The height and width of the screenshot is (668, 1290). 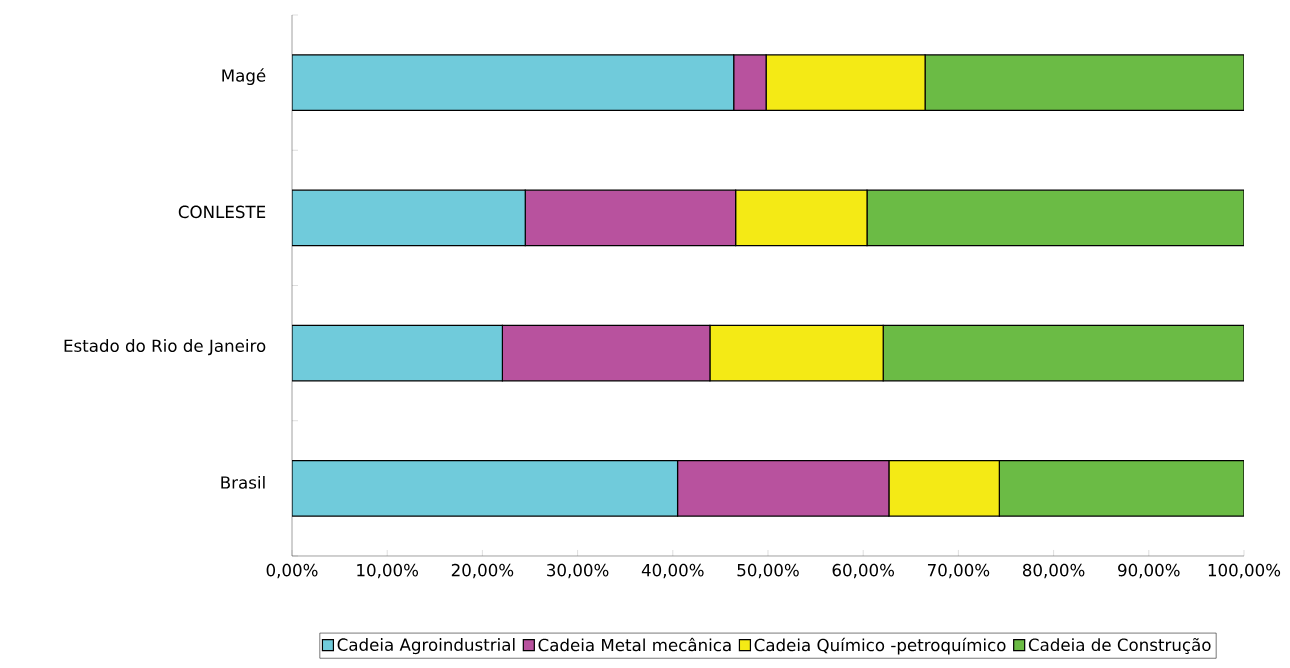 I want to click on x-tick-label: 20,00%, so click(x=482, y=571).